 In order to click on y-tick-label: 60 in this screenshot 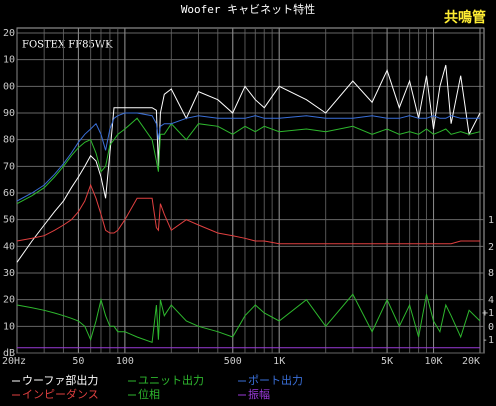, I will do `click(9, 193)`.